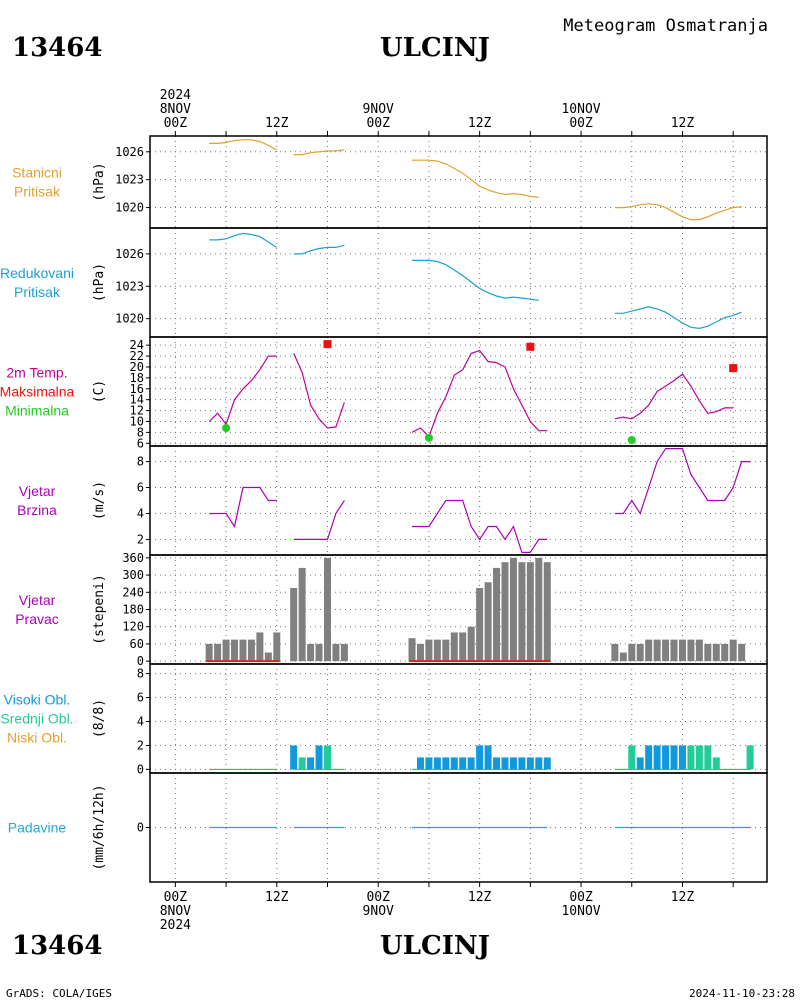 Image resolution: width=800 pixels, height=1000 pixels. Describe the element at coordinates (137, 411) in the screenshot. I see `y-tick-label: 12` at that location.